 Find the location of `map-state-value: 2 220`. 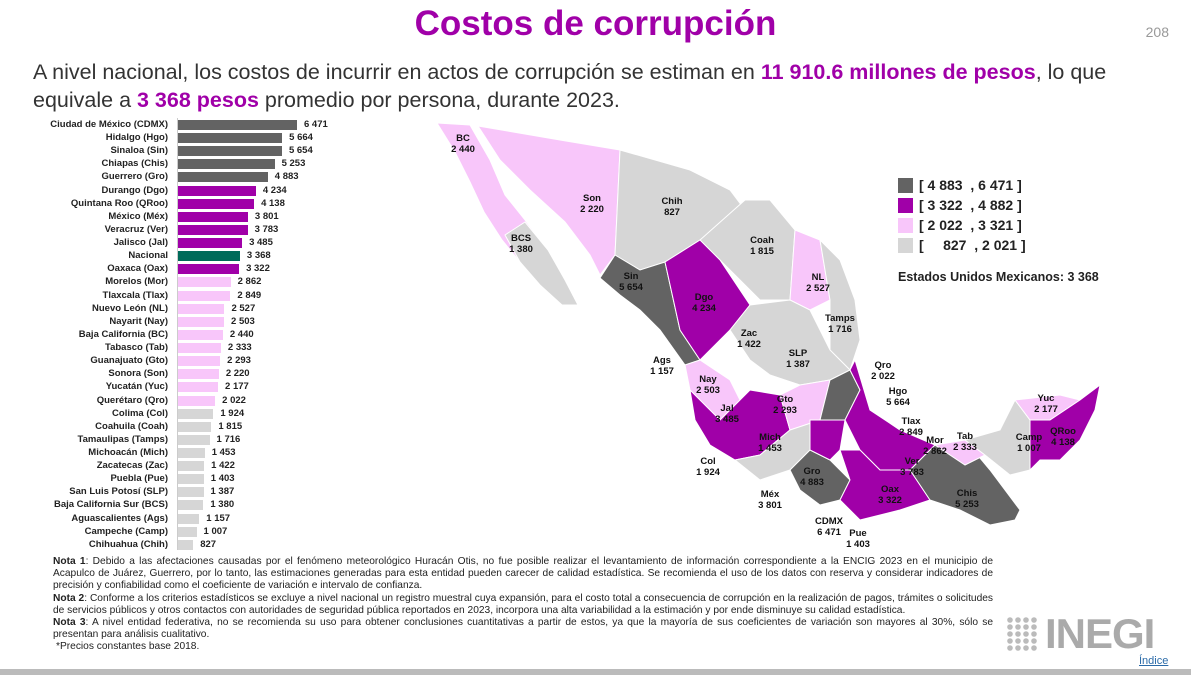

map-state-value: 2 220 is located at coordinates (592, 209).